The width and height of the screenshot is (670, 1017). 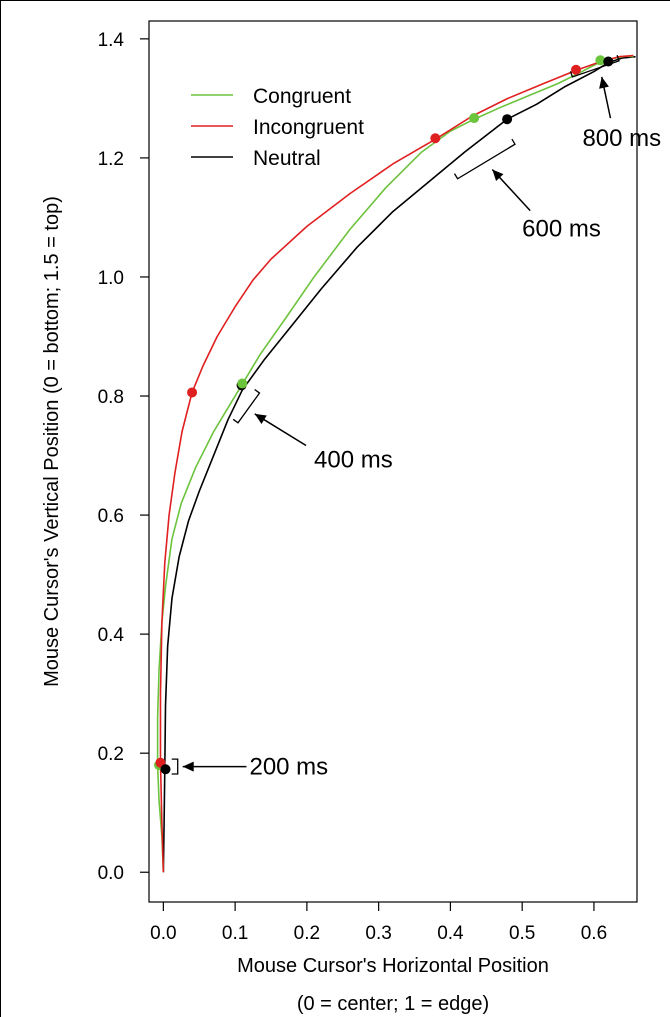 What do you see at coordinates (378, 933) in the screenshot?
I see `x-tick-label: 0.3` at bounding box center [378, 933].